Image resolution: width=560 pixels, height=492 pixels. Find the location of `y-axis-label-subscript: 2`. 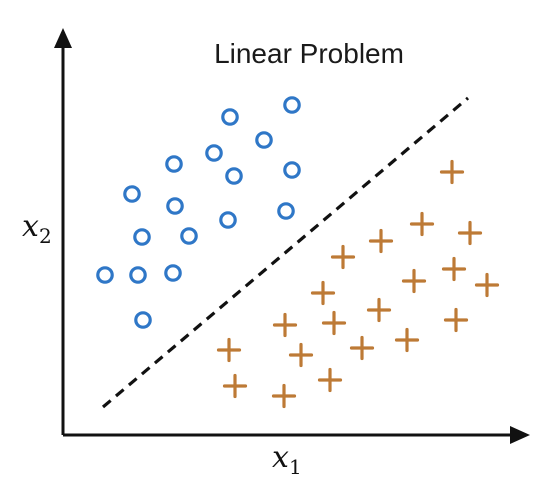

y-axis-label-subscript: 2 is located at coordinates (45, 236).